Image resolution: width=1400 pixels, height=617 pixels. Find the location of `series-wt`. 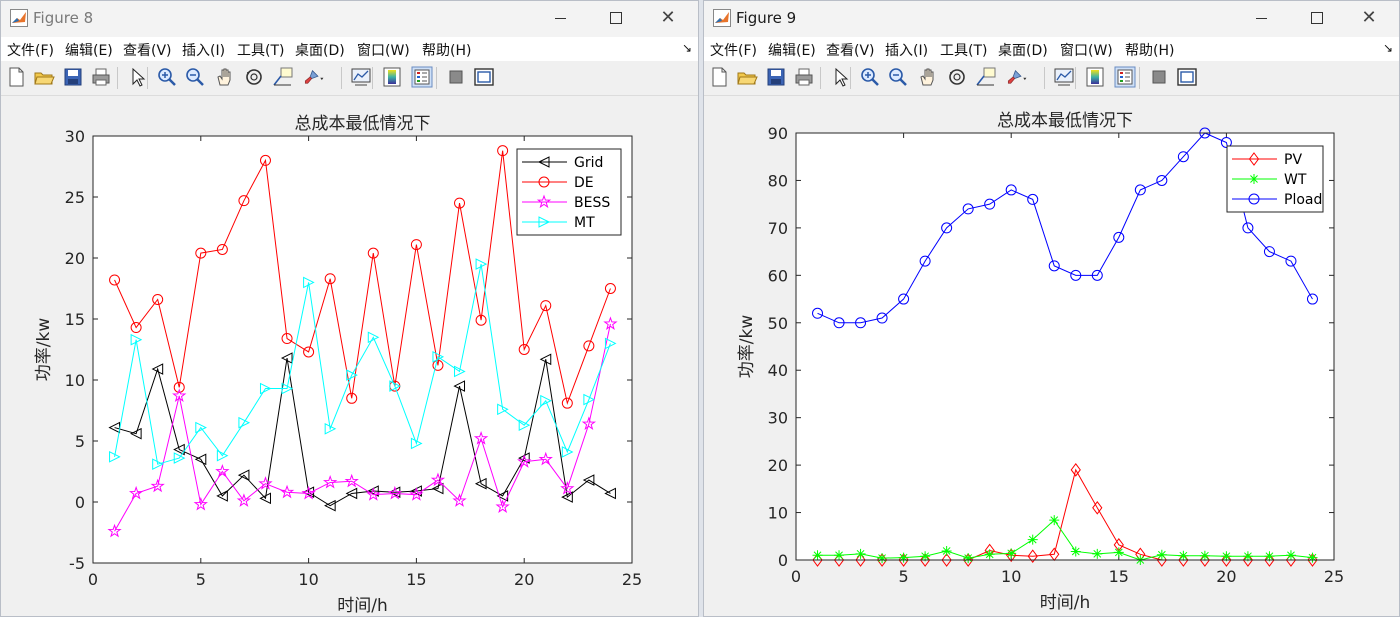

series-wt is located at coordinates (1065, 540).